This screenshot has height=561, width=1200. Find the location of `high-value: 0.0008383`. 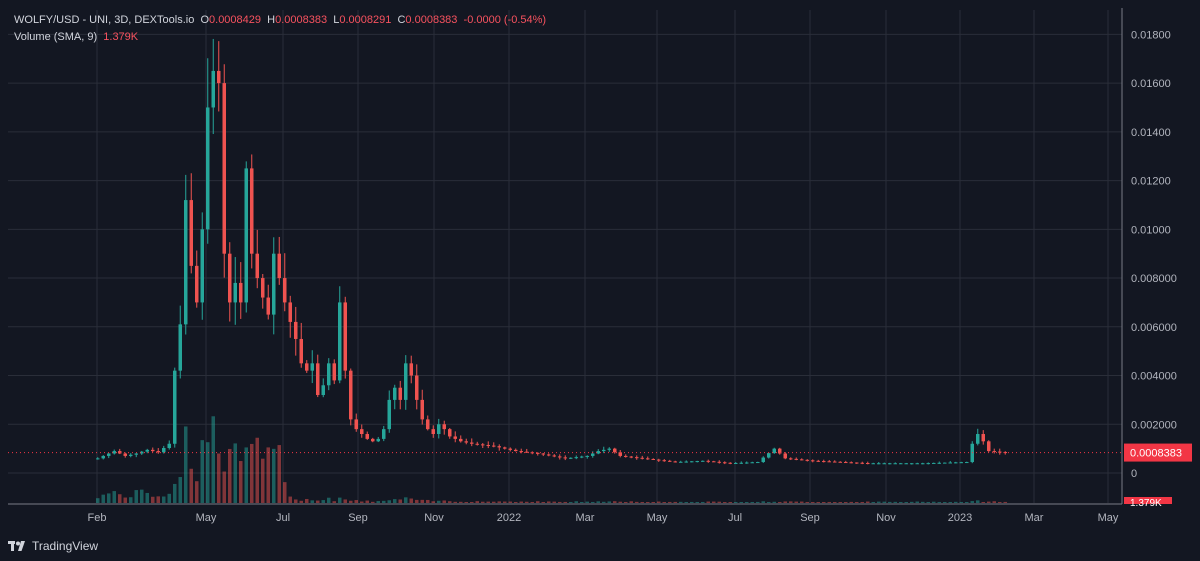

high-value: 0.0008383 is located at coordinates (301, 20).